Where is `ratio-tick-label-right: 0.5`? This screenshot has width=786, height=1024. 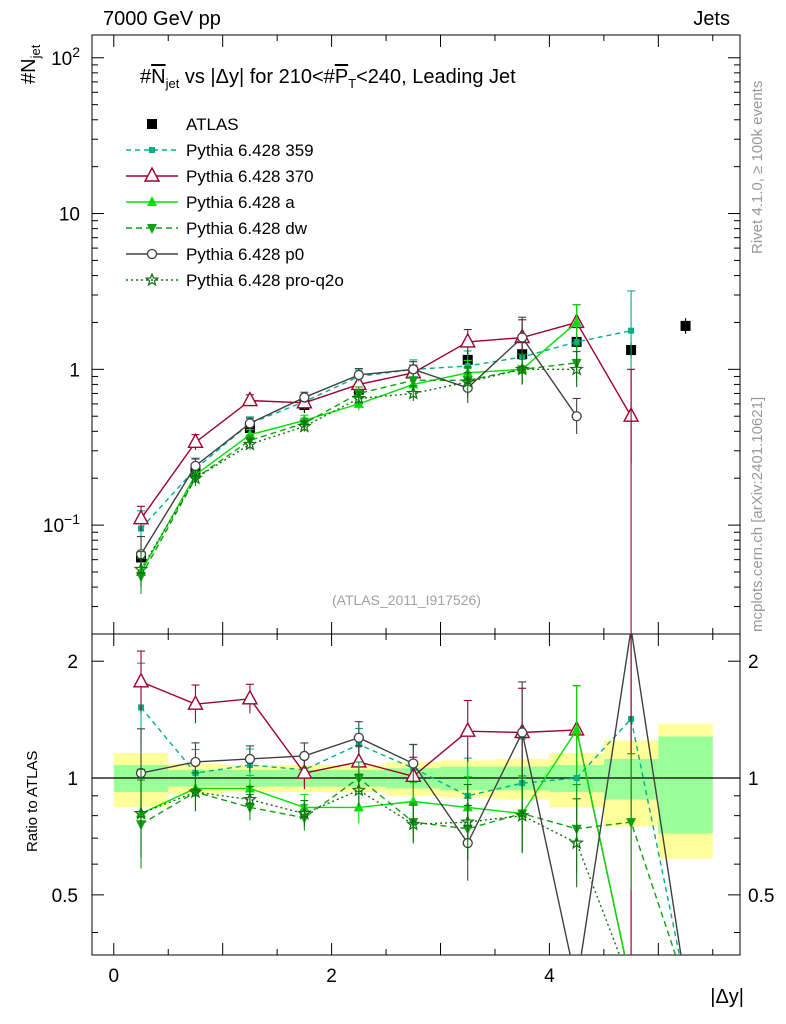
ratio-tick-label-right: 0.5 is located at coordinates (761, 896).